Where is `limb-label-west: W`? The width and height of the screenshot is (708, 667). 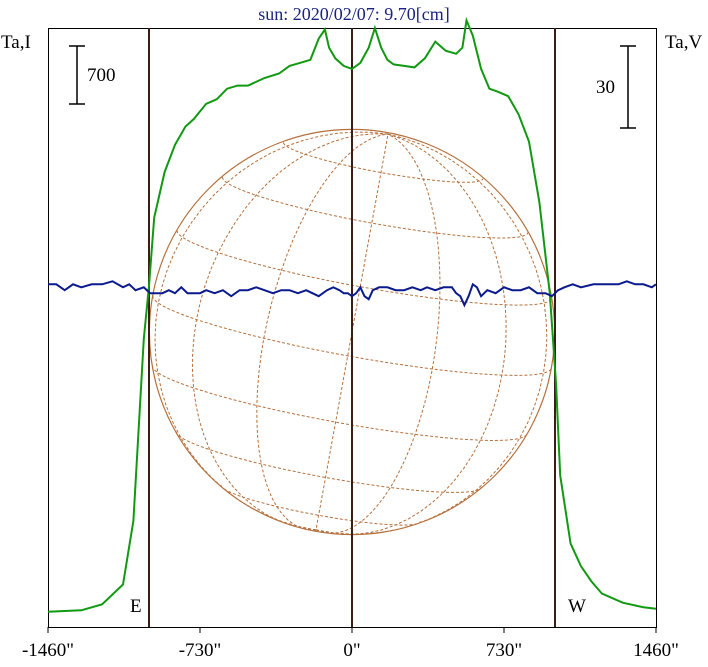
limb-label-west: W is located at coordinates (577, 606).